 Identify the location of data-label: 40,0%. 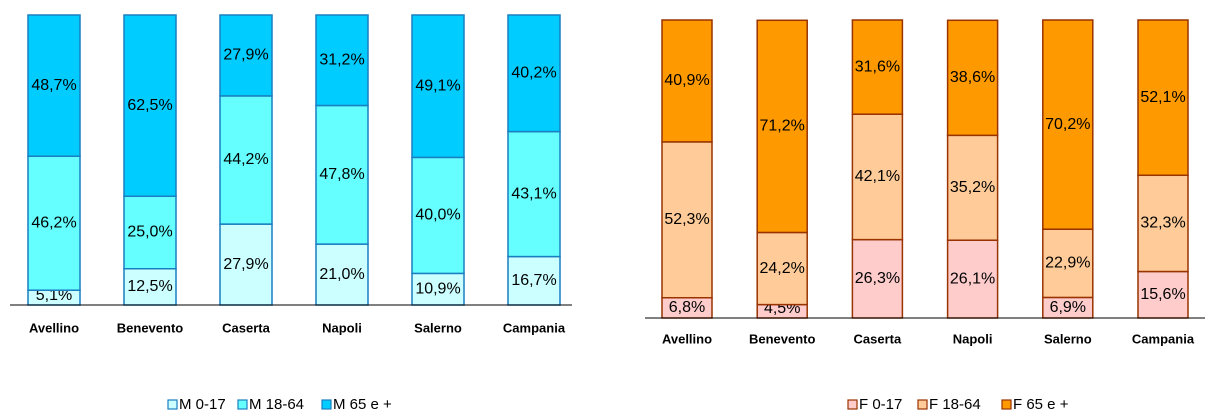
(437, 215).